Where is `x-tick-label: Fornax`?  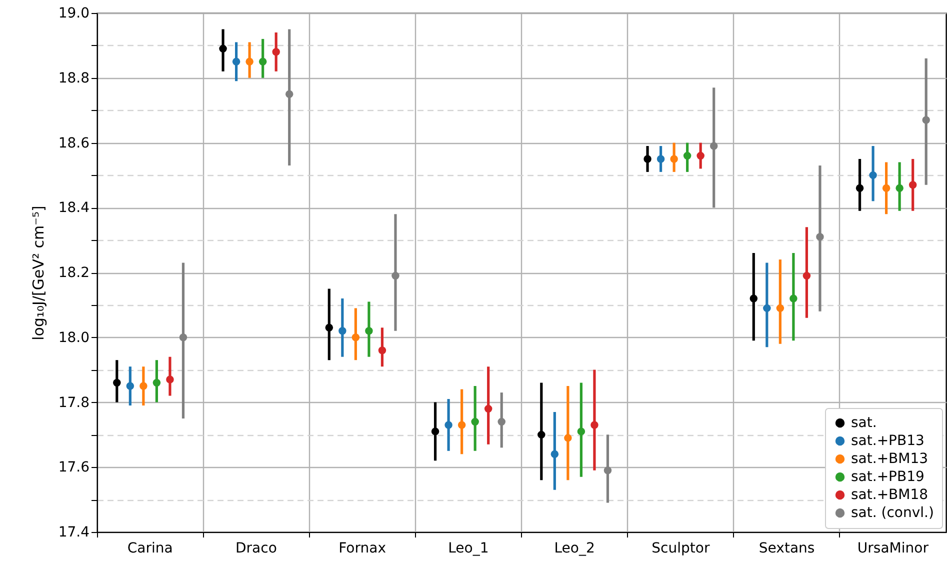 x-tick-label: Fornax is located at coordinates (362, 548).